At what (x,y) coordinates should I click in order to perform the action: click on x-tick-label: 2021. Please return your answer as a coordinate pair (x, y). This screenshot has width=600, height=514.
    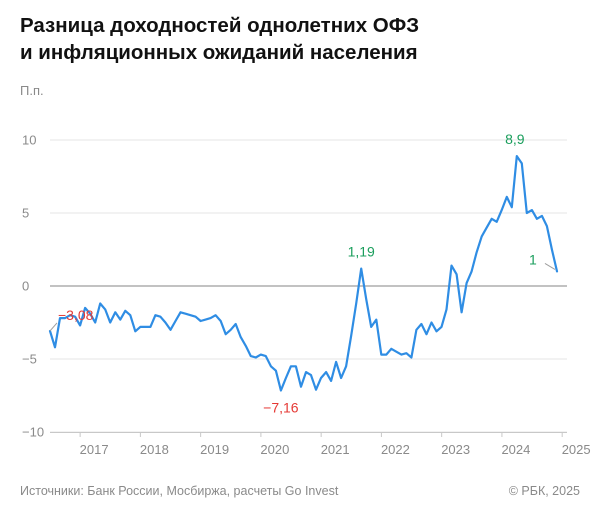
    Looking at the image, I should click on (335, 449).